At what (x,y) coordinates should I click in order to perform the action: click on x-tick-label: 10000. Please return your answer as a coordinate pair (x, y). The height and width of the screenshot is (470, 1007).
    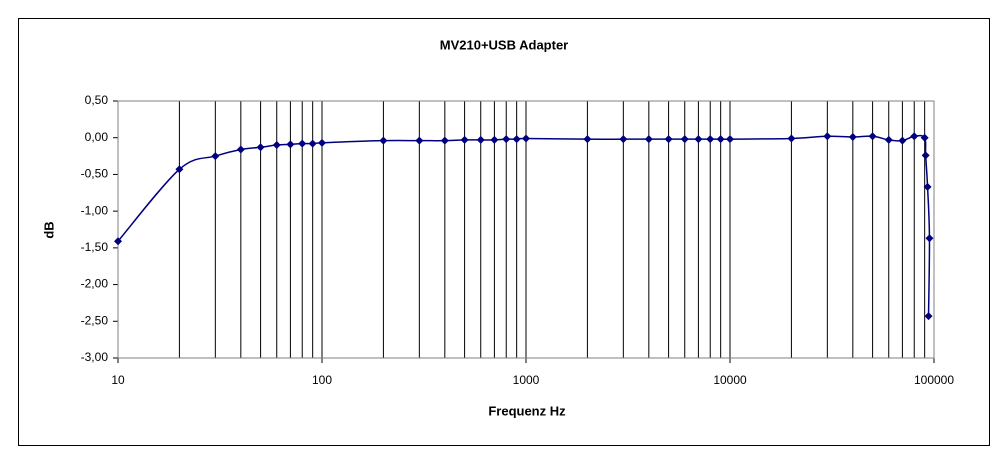
    Looking at the image, I should click on (730, 380).